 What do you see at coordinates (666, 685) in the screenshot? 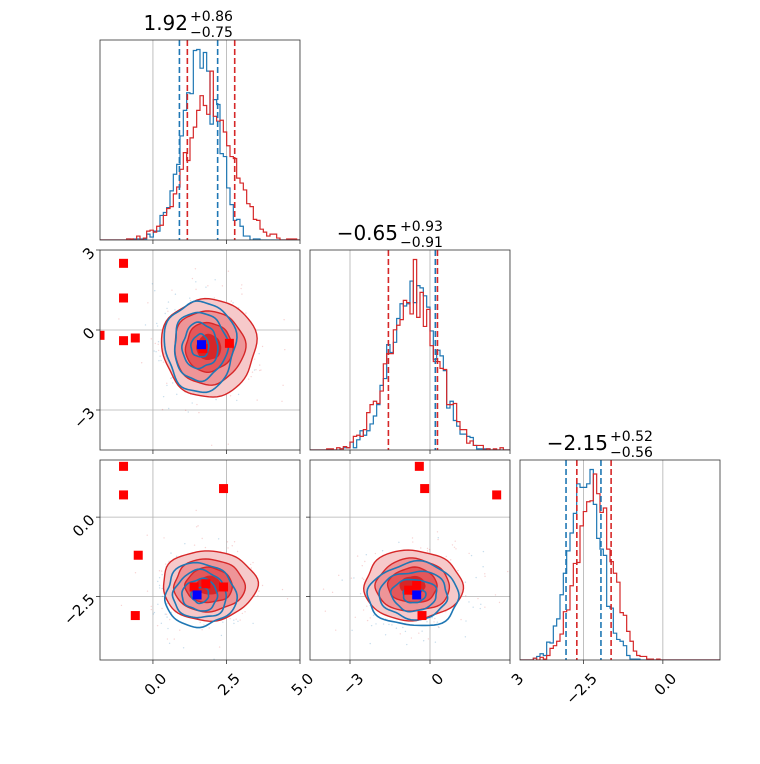
I see `xtick-label-2-1: 0.0` at bounding box center [666, 685].